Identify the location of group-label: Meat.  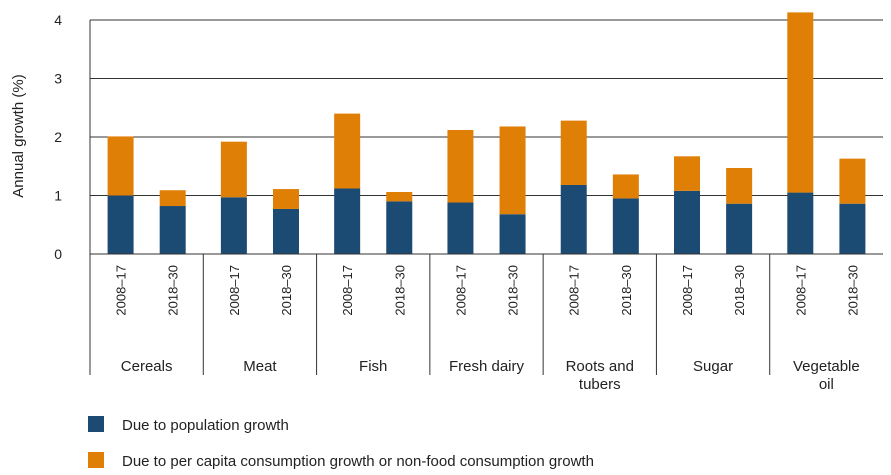
(260, 366).